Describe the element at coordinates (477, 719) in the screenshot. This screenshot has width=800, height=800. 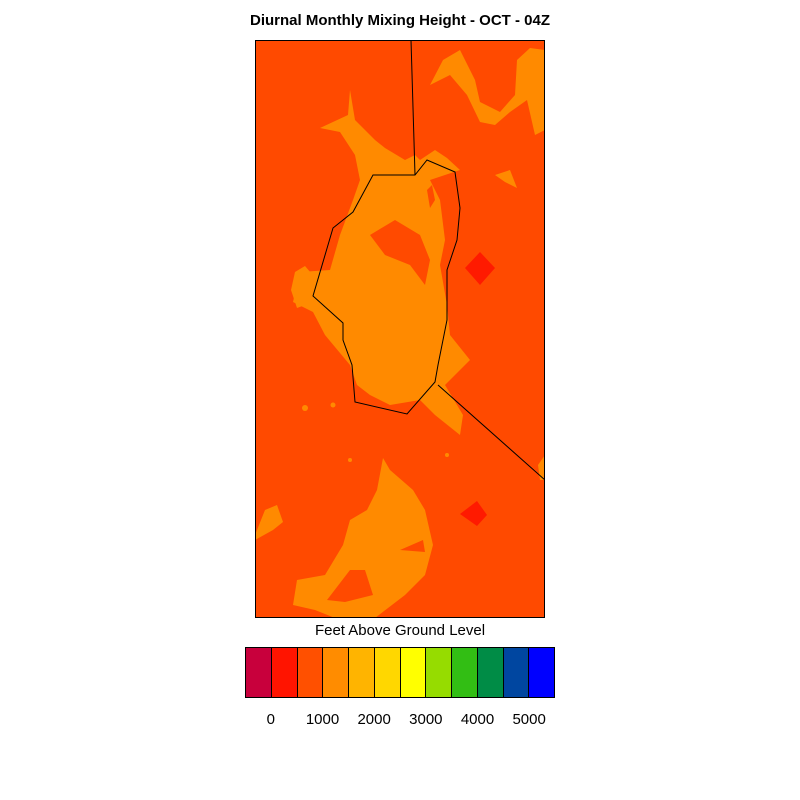
I see `legend-tick-label: 4000` at that location.